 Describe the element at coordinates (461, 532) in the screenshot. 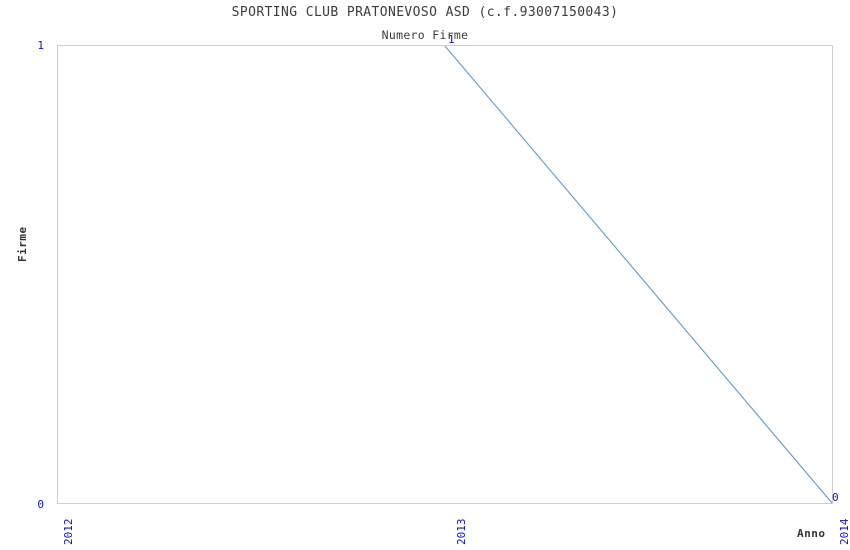

I see `x-axis-tick-label-2013: 2013` at that location.